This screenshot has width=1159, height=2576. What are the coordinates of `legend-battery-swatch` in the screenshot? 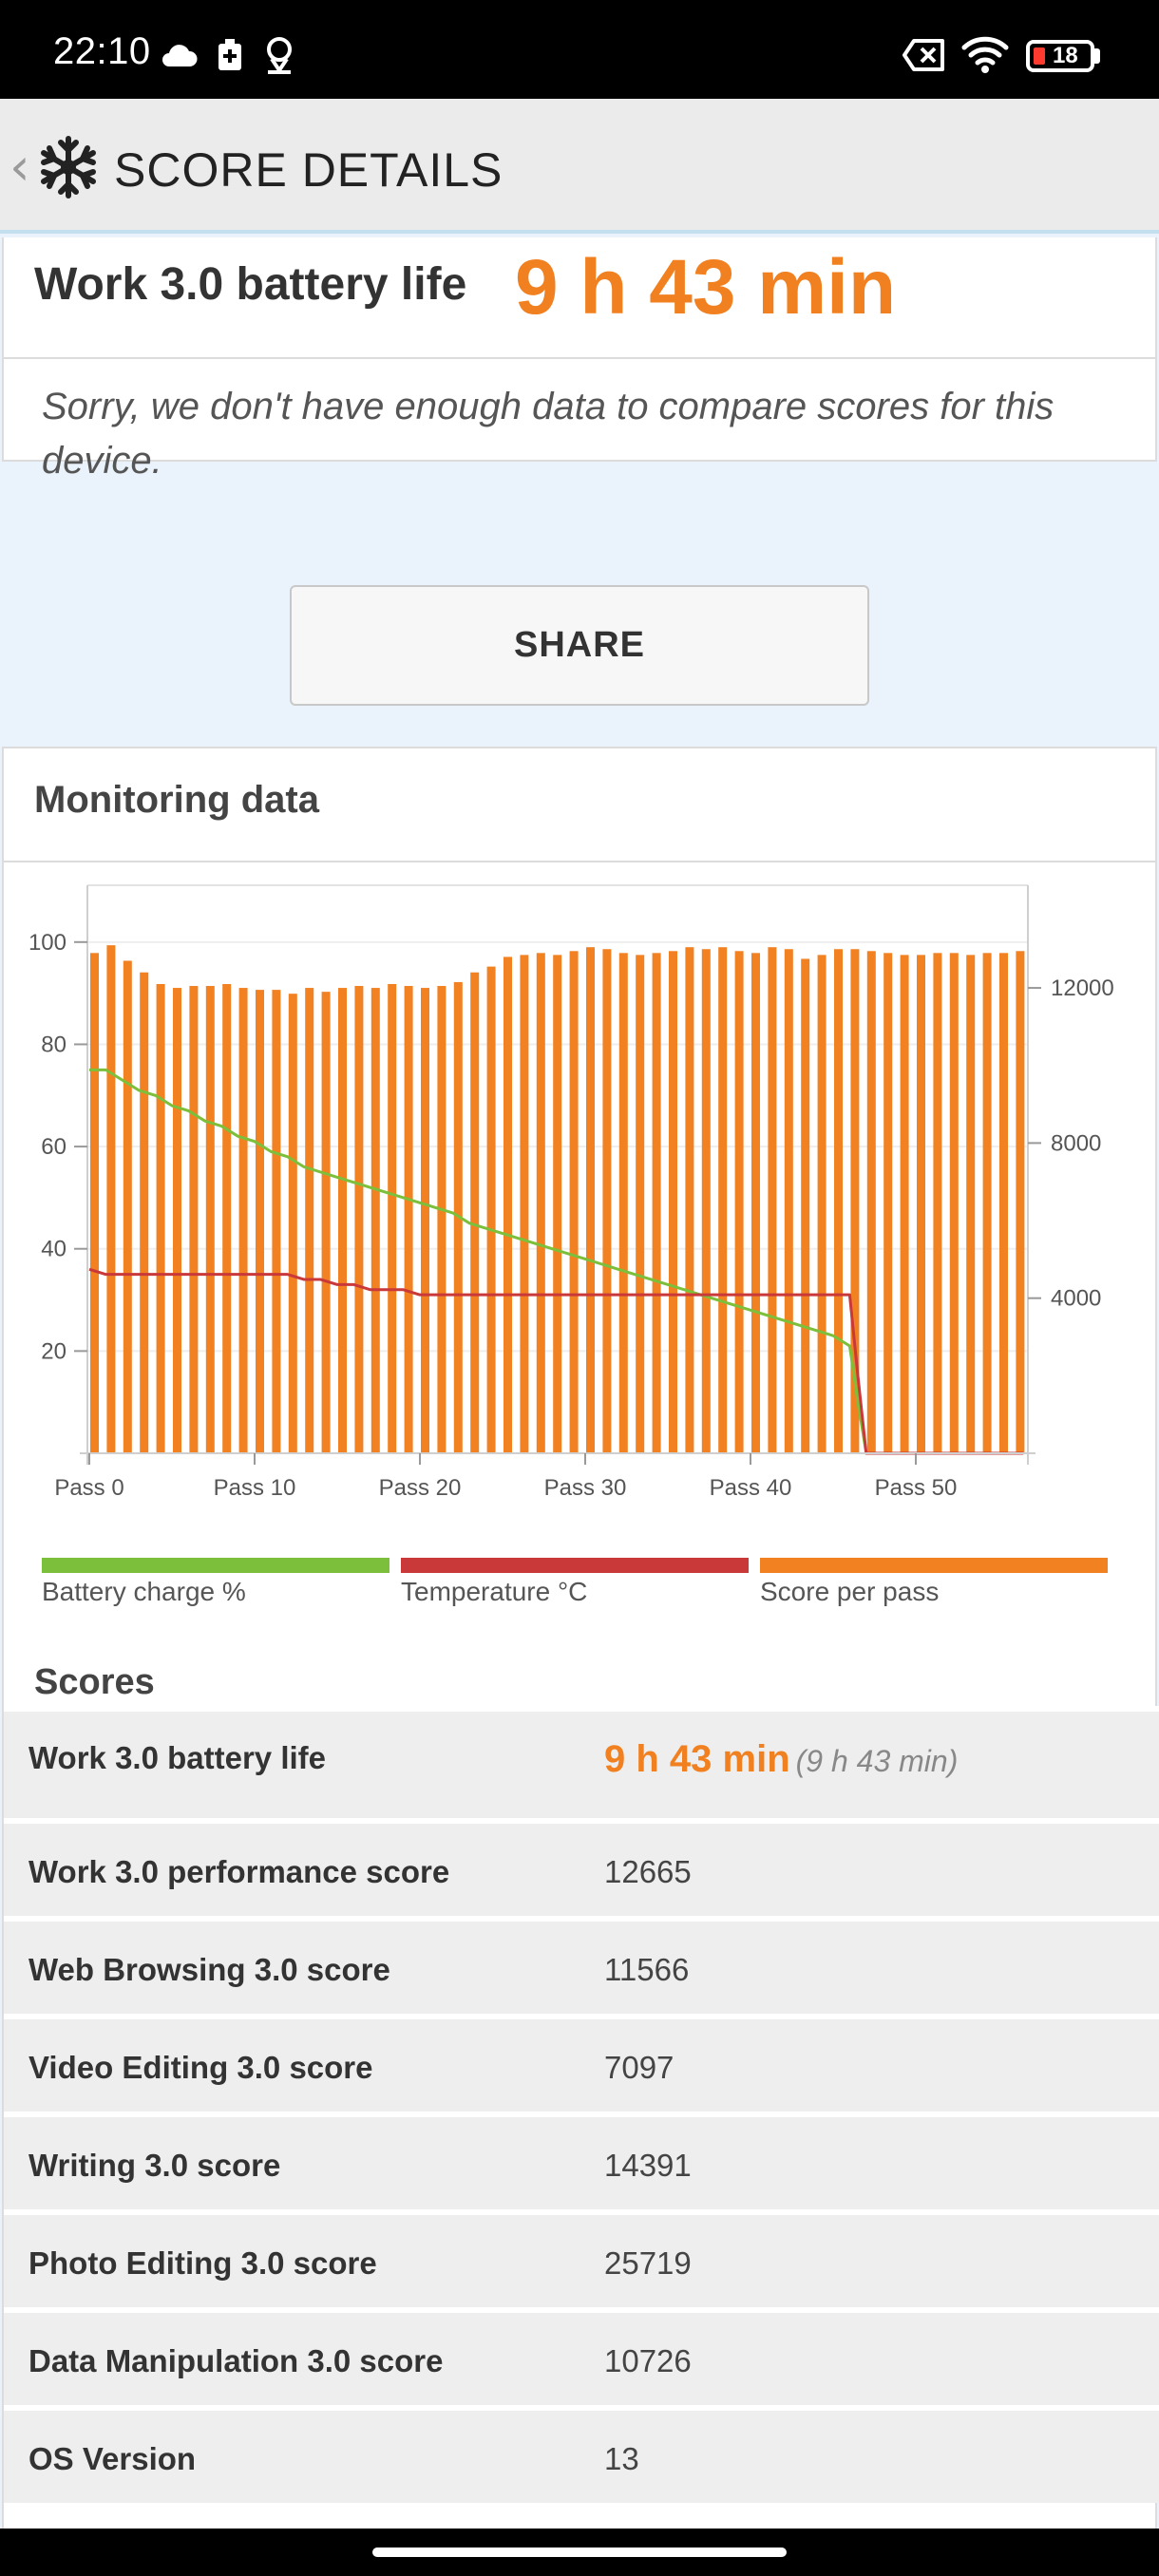 It's located at (216, 1565).